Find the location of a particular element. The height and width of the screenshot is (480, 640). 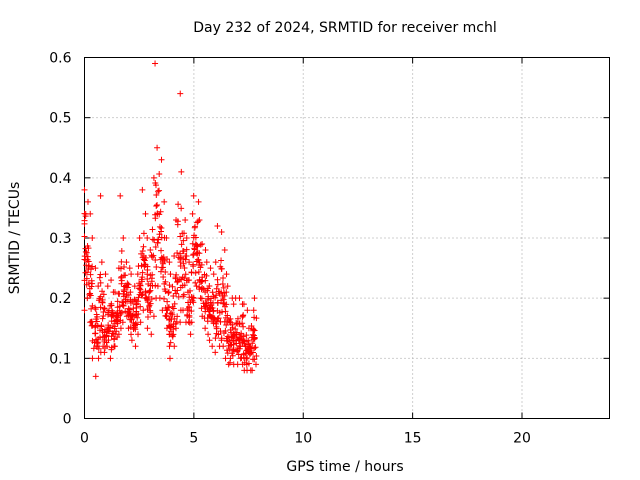

x-tick-label: 20 is located at coordinates (522, 439).